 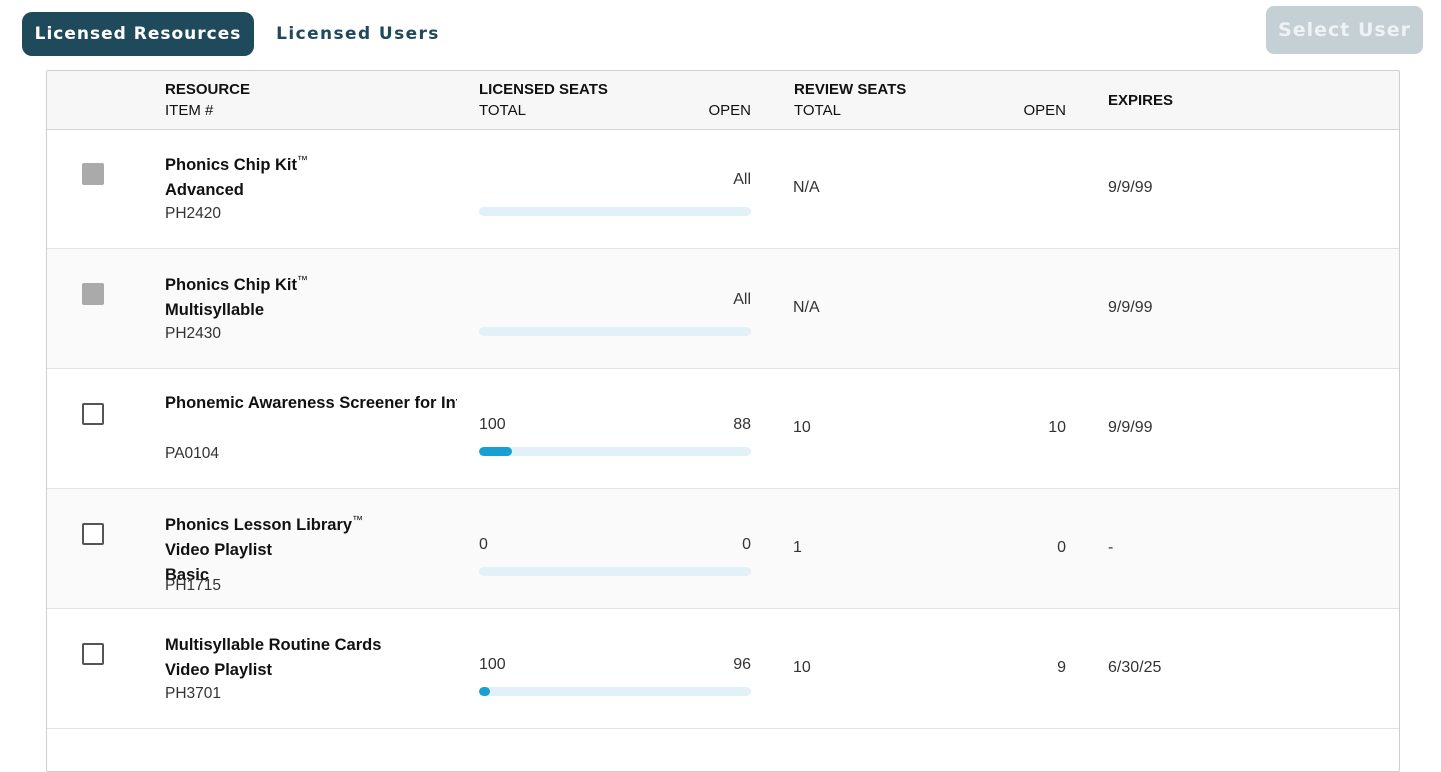 What do you see at coordinates (187, 575) in the screenshot?
I see `resource-name-line: Basic` at bounding box center [187, 575].